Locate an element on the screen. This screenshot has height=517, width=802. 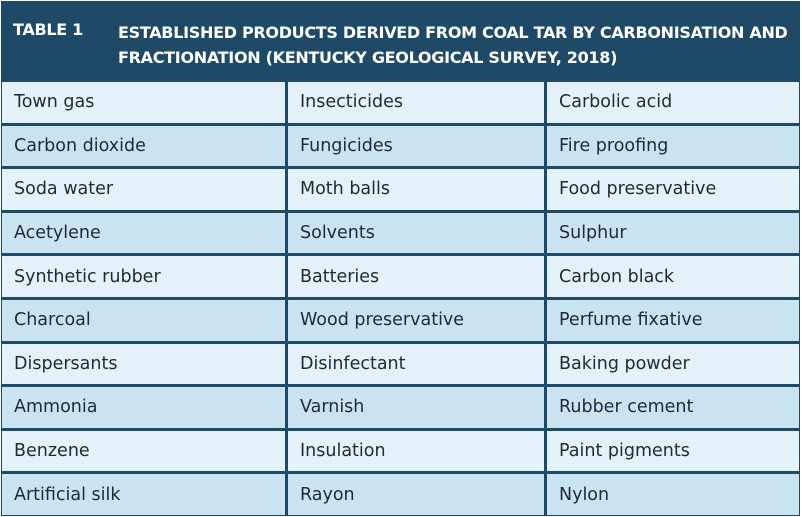
table-cell: Fire proofing is located at coordinates (673, 146).